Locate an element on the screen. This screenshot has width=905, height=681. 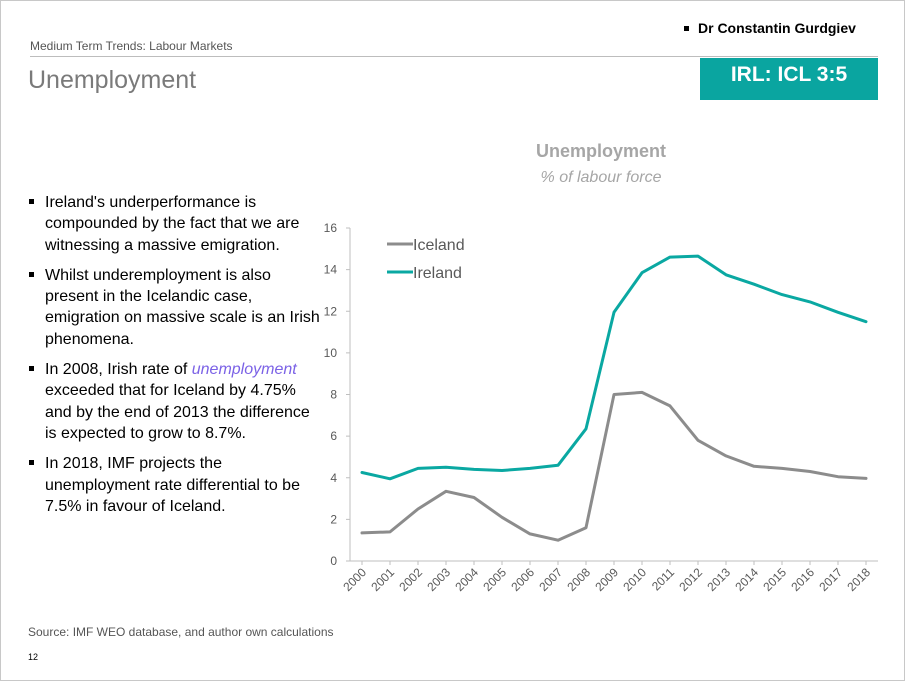
y-tick-label: 4 is located at coordinates (333, 478).